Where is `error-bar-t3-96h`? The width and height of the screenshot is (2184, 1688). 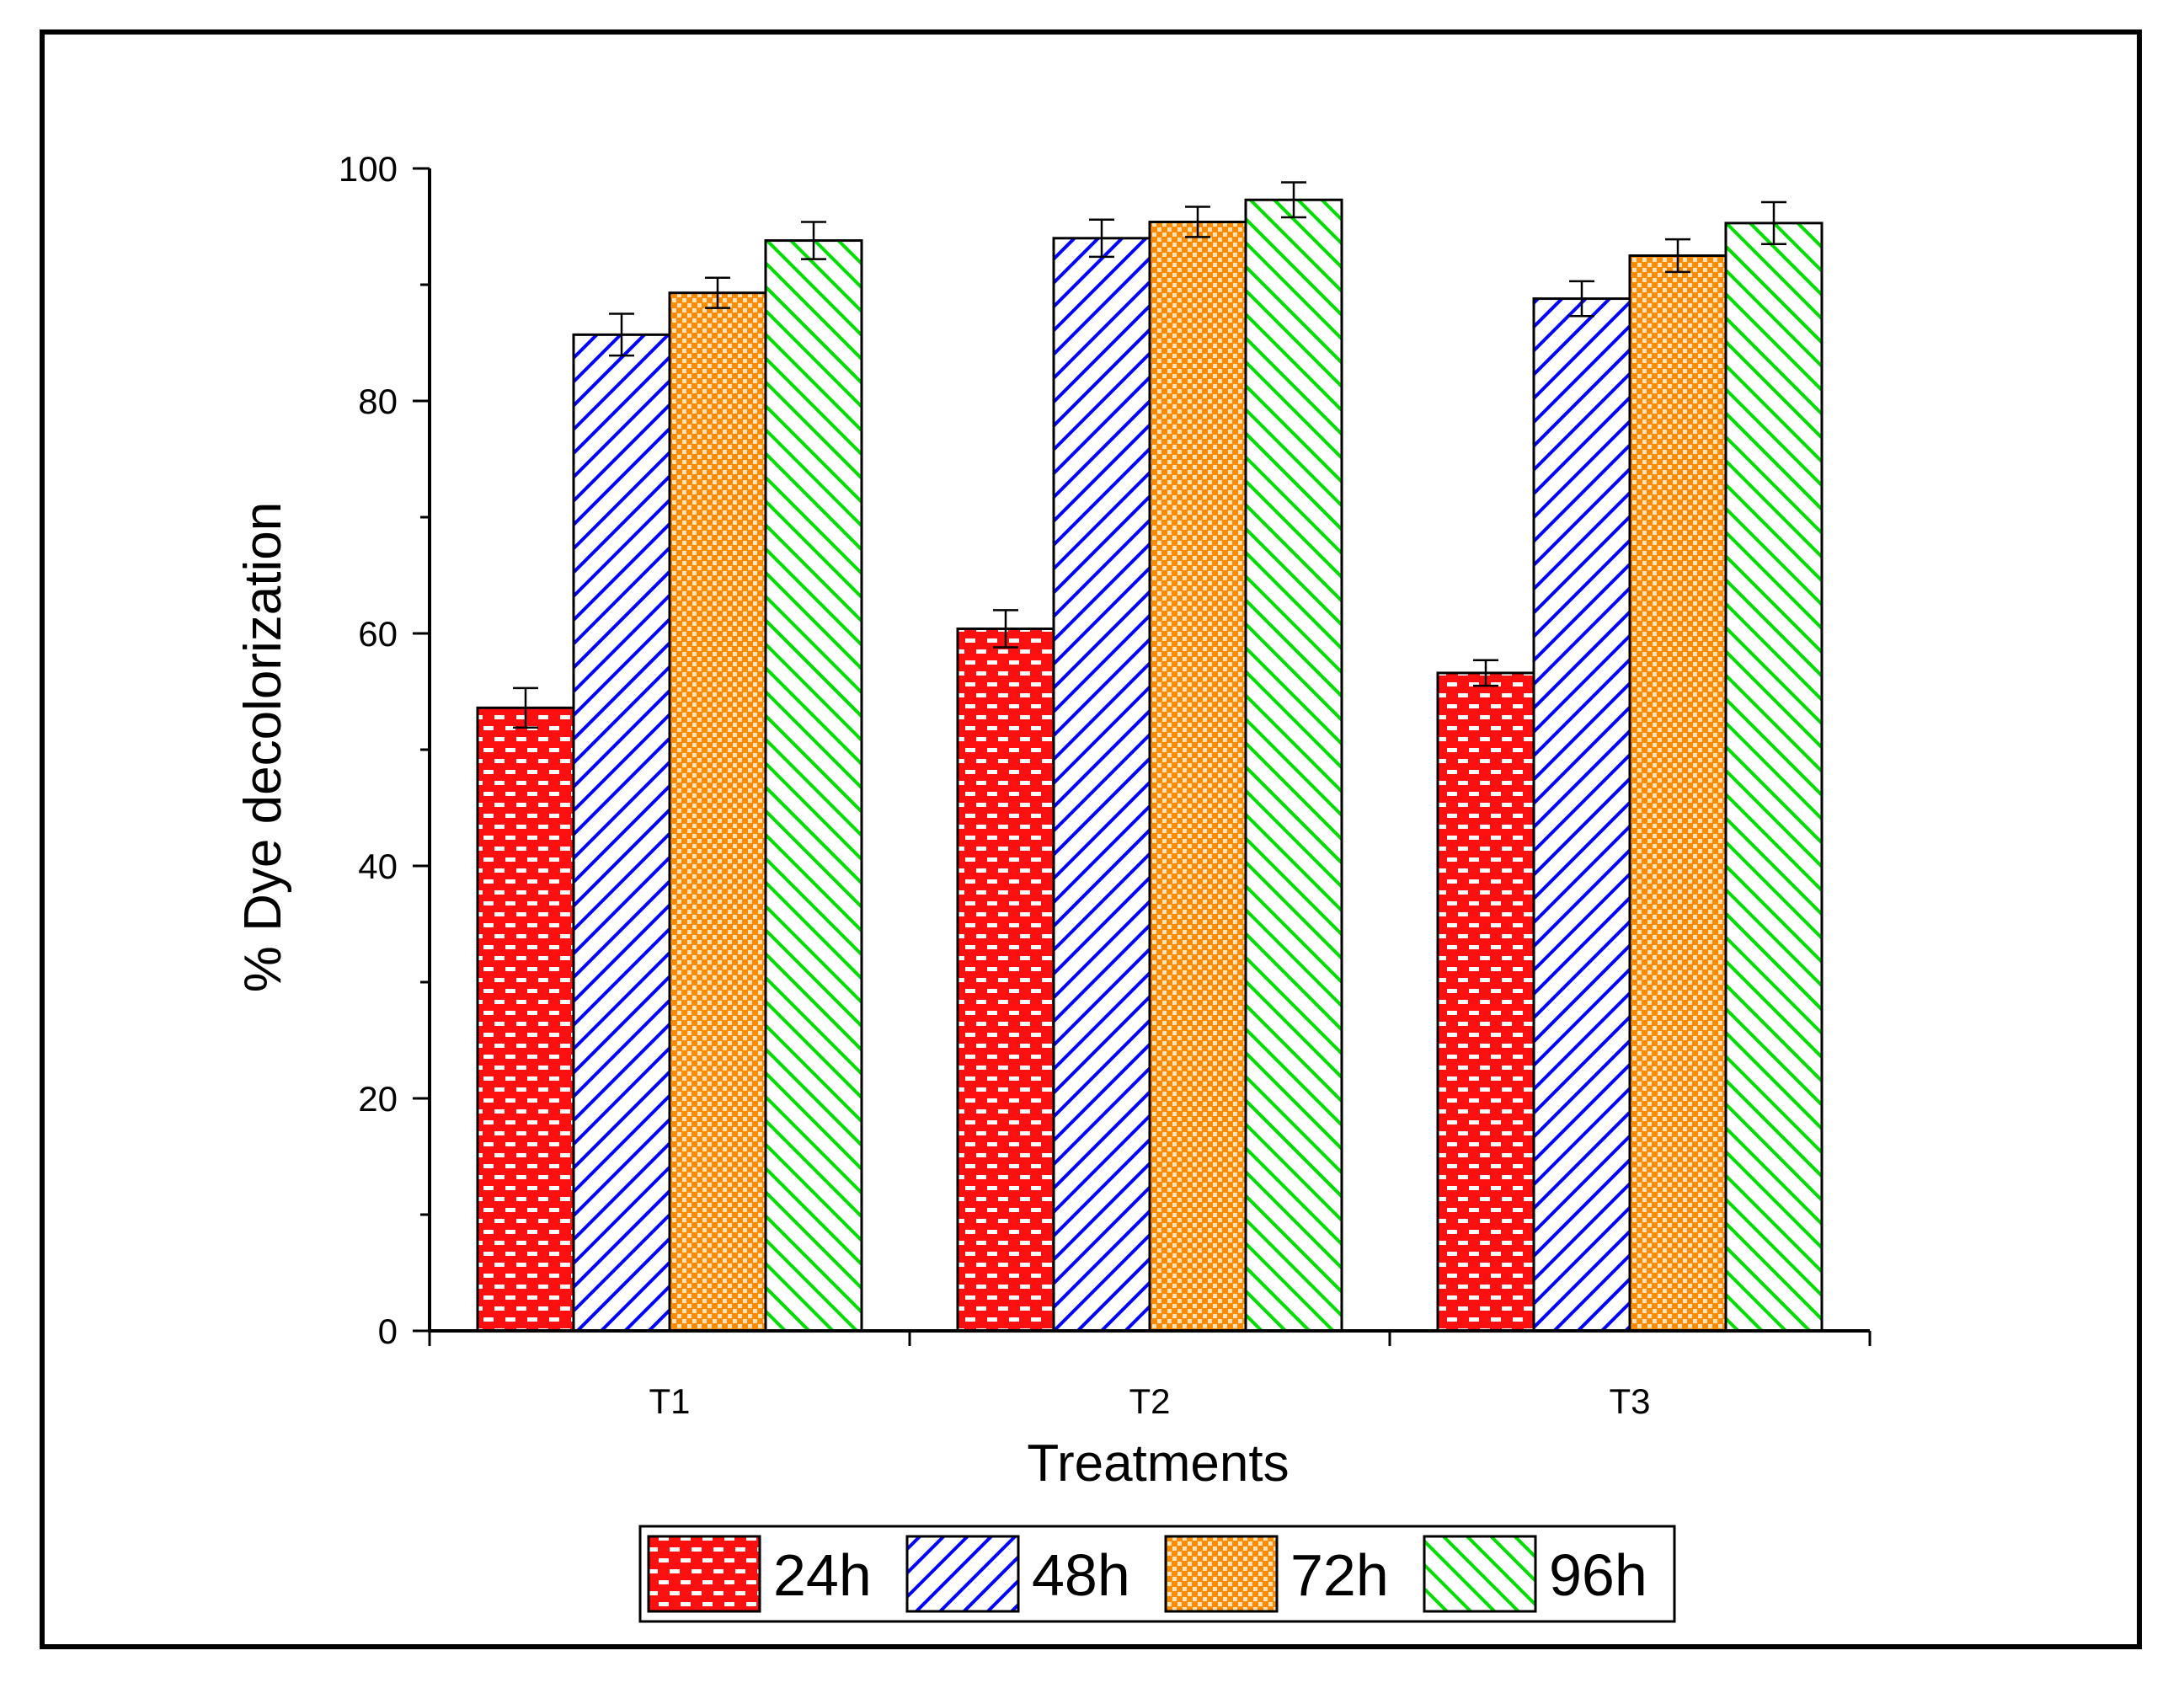
error-bar-t3-96h is located at coordinates (1773, 223).